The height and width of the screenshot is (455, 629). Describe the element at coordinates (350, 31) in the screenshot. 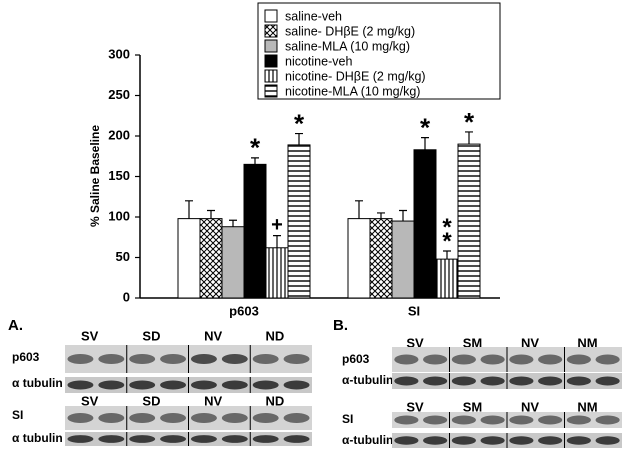

I see `legend-label: saline- DHβE (2 mg/kg)` at that location.